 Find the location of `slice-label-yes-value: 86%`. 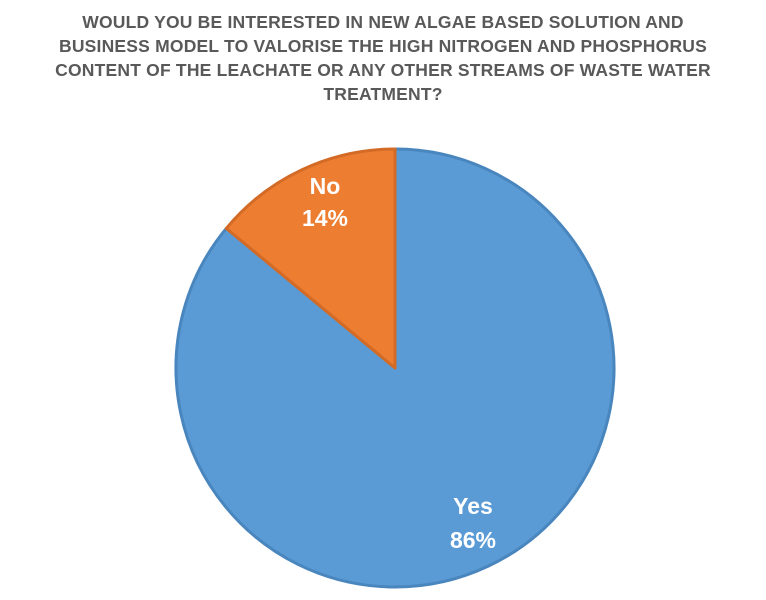

slice-label-yes-value: 86% is located at coordinates (473, 540).